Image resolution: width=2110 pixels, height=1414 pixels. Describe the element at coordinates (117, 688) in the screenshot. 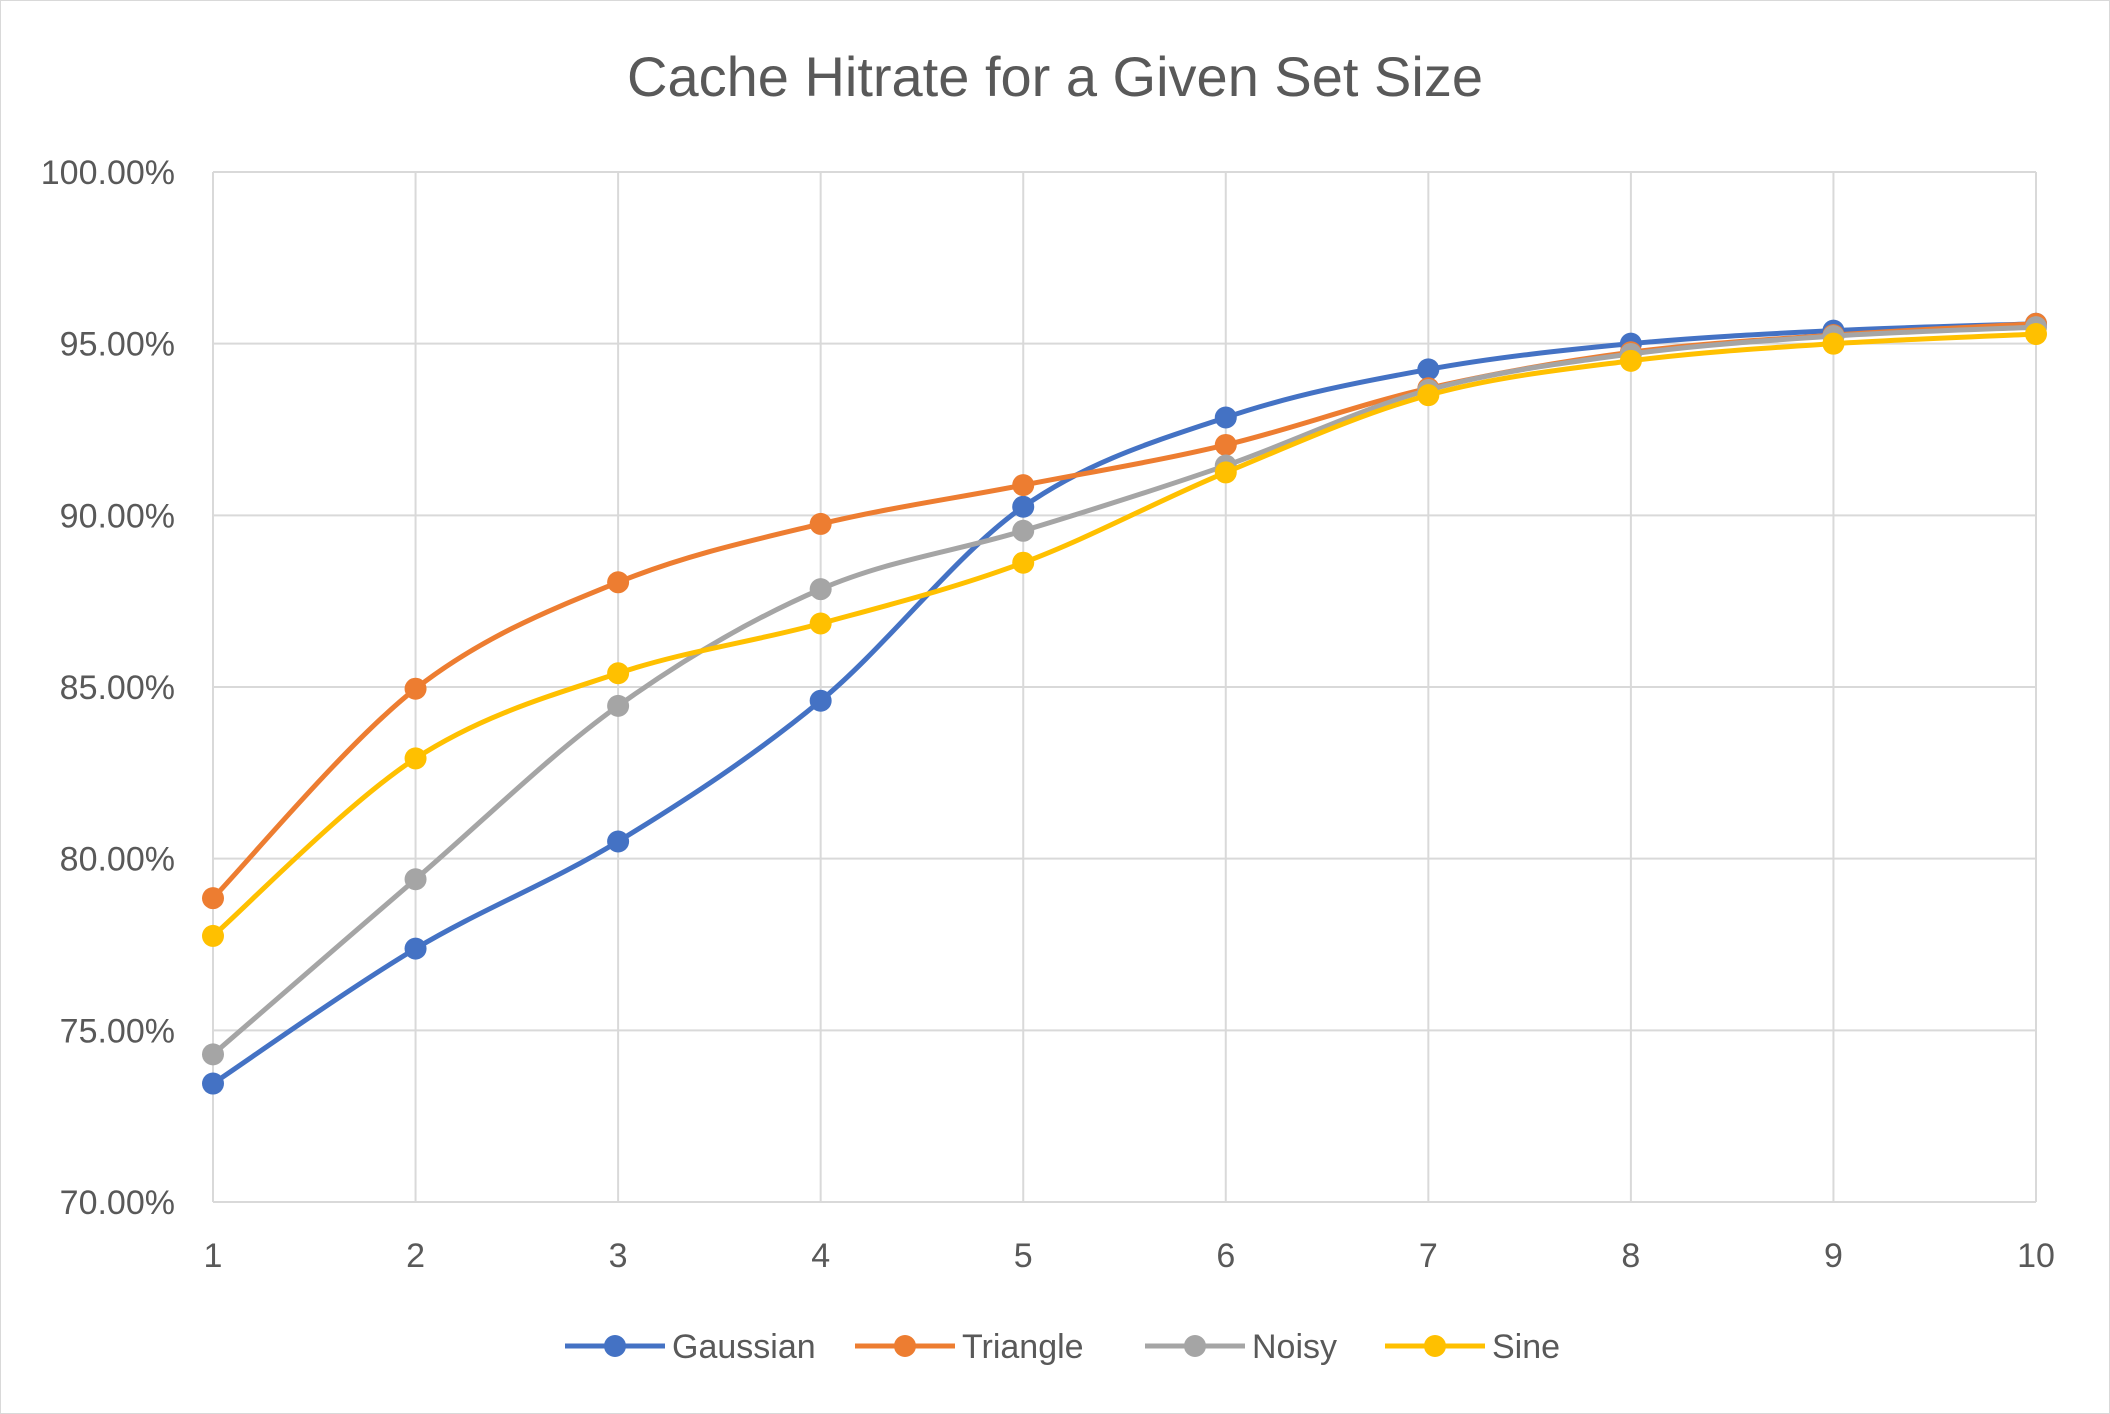

I see `y-tick-label: 85.00%` at that location.